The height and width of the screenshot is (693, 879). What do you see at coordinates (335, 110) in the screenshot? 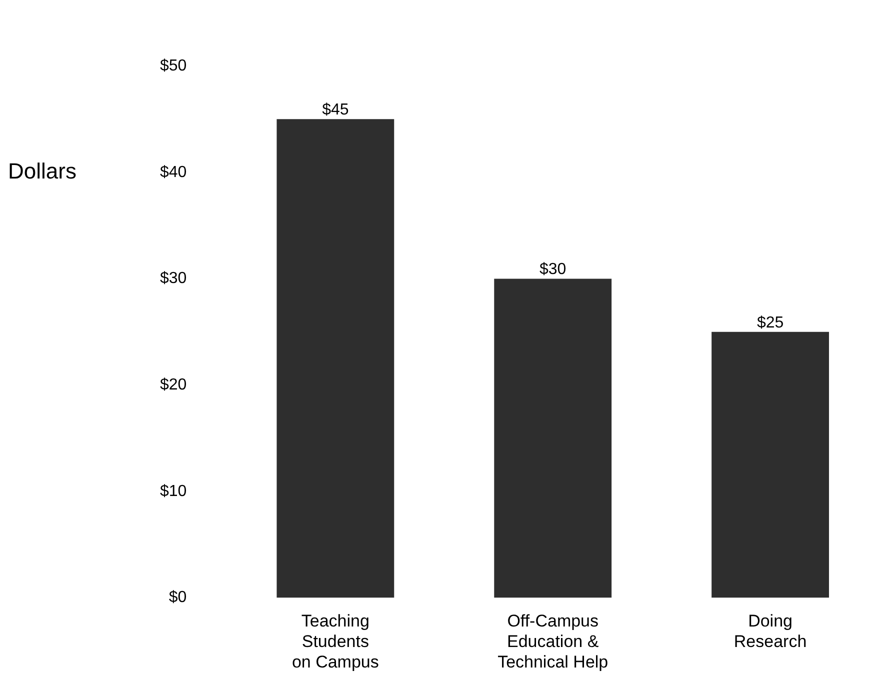
I see `data-label: $45` at bounding box center [335, 110].